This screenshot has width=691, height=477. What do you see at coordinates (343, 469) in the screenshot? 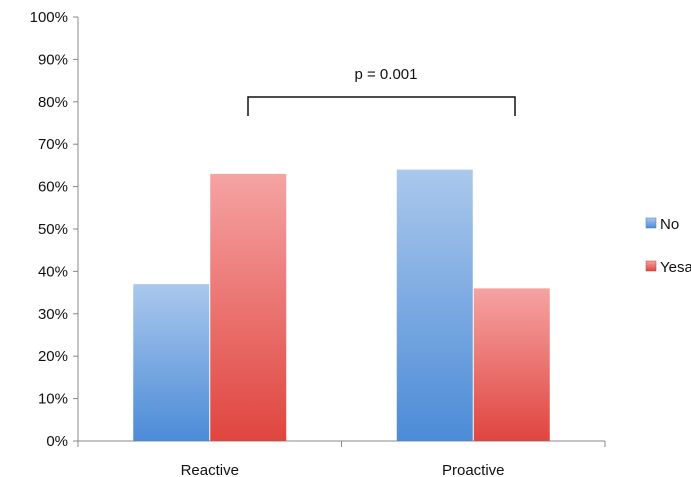
I see `category-labels: Reactive Proactive` at bounding box center [343, 469].